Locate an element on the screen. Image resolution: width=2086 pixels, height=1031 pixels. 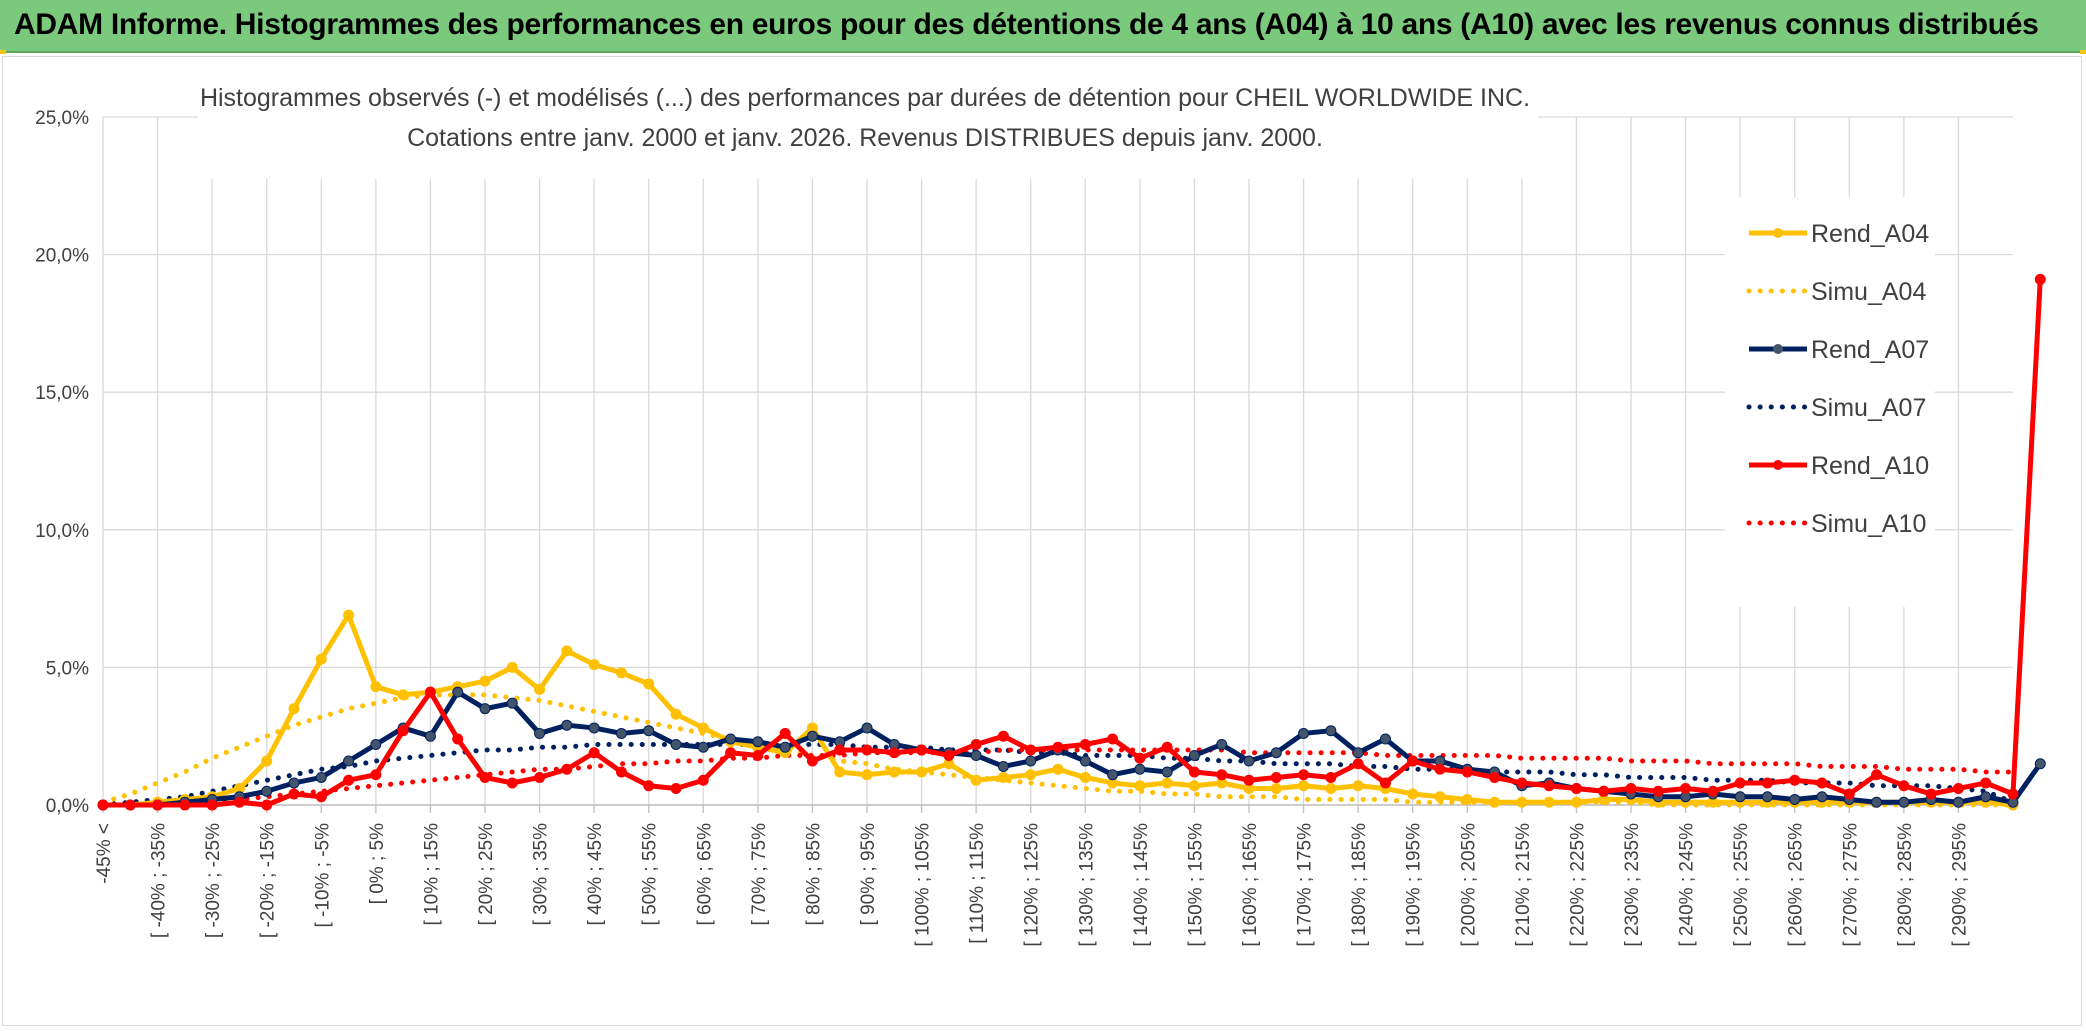
legend-marker-rend_a07 is located at coordinates (1778, 349).